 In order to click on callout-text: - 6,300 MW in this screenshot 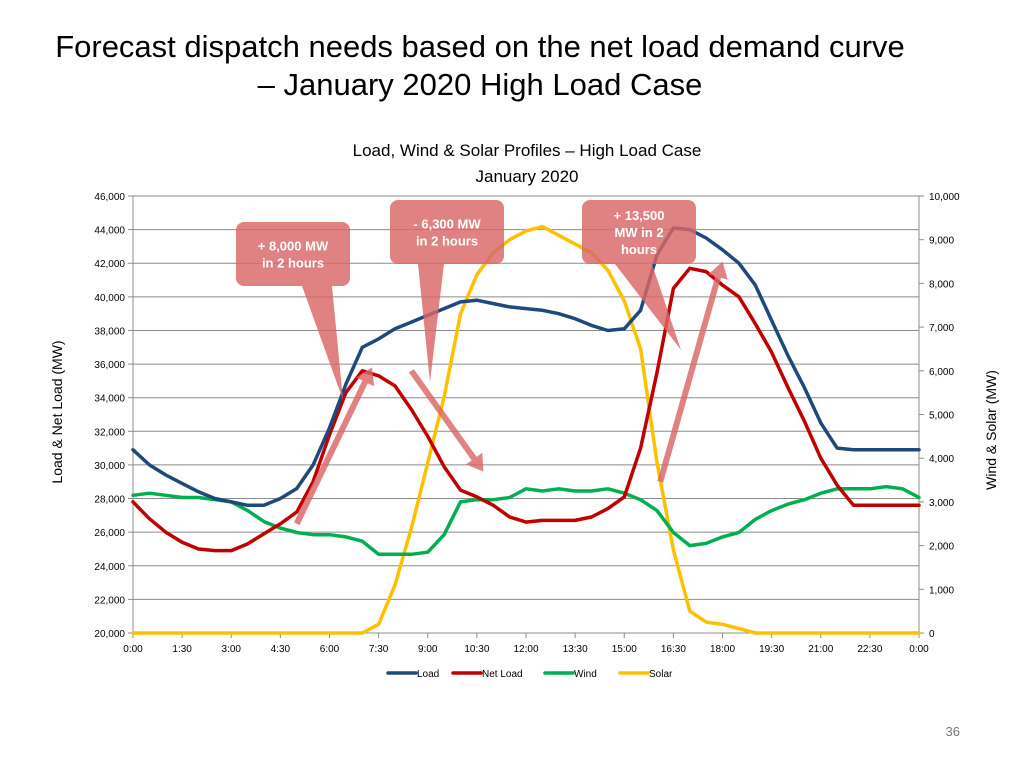, I will do `click(447, 224)`.